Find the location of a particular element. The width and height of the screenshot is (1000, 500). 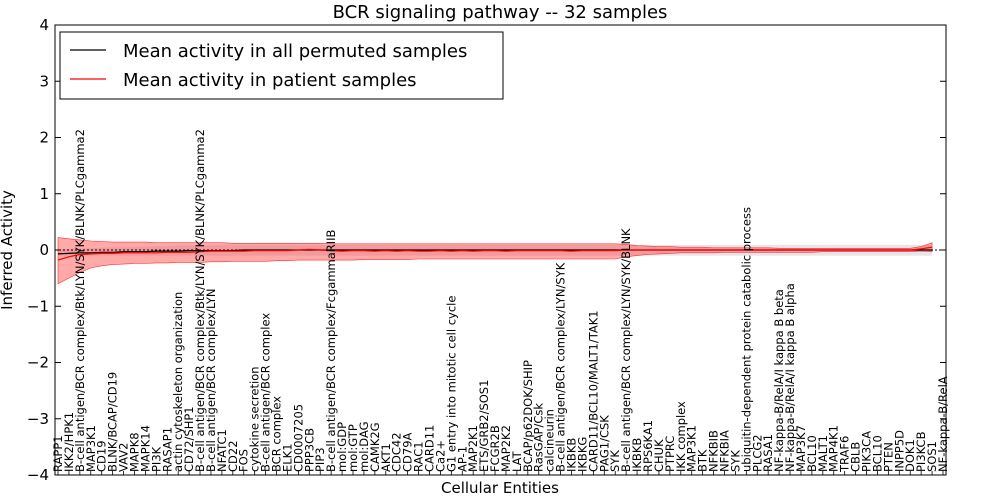

x-tick-label: cytokine secretion is located at coordinates (255, 419).